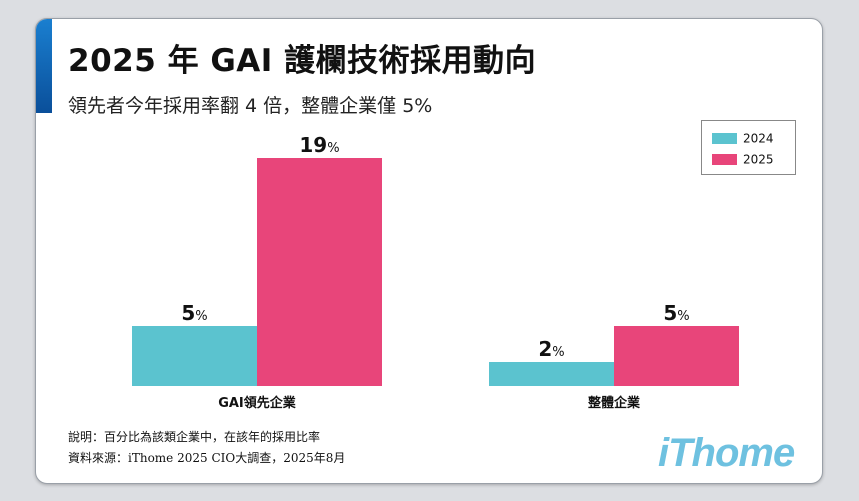 This screenshot has height=501, width=859. Describe the element at coordinates (194, 313) in the screenshot. I see `data-label-2024-0: 5%` at that location.